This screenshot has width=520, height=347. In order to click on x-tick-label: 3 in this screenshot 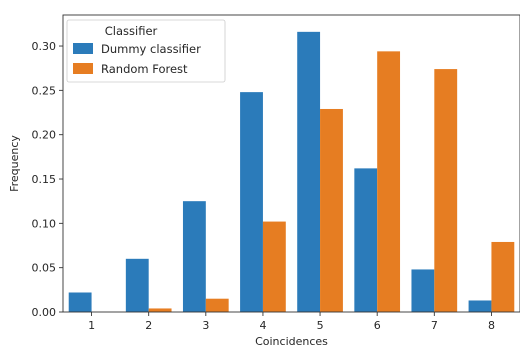, I will do `click(205, 325)`.